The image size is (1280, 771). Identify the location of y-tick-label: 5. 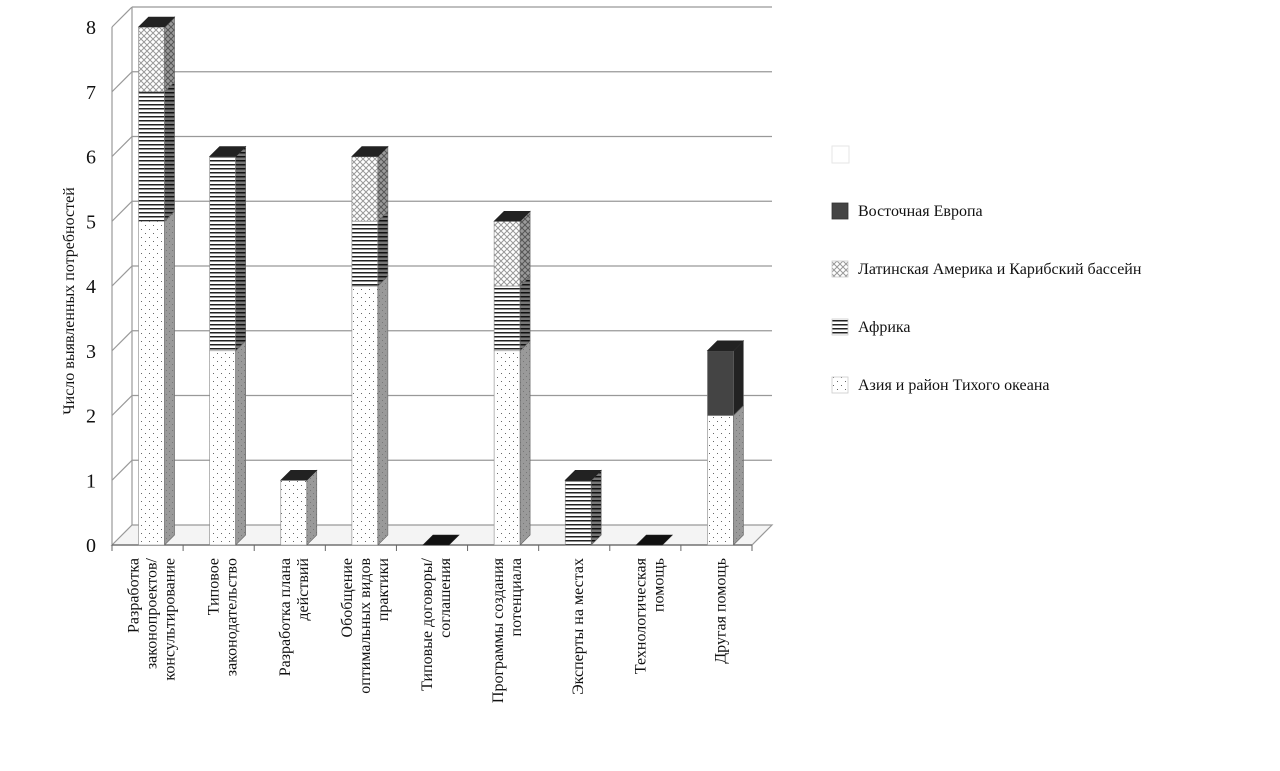
(91, 222).